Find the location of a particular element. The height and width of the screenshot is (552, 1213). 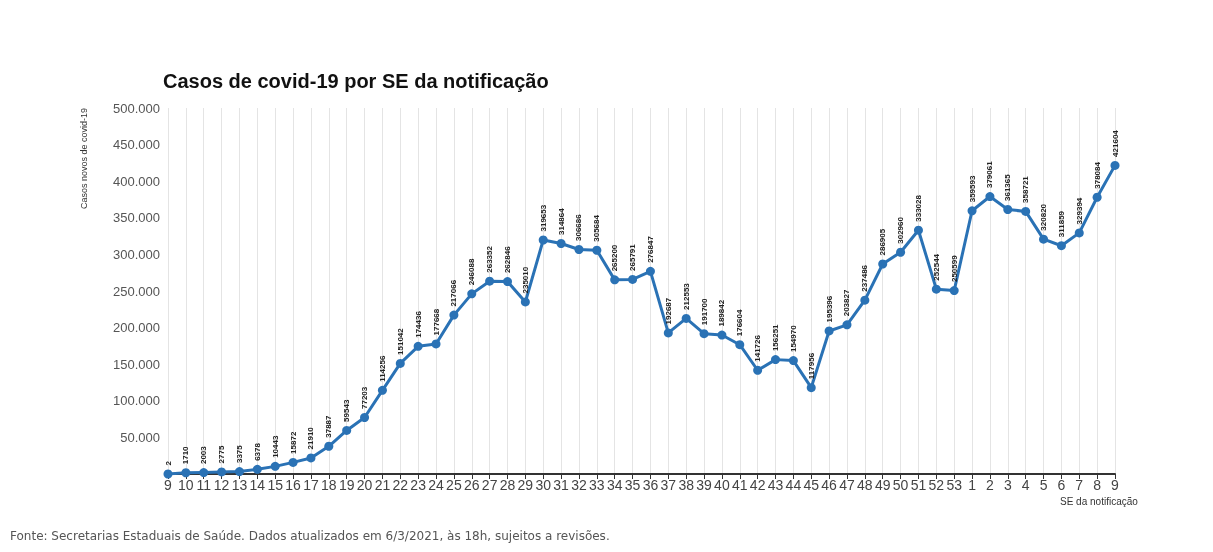

x-tick-label: 45 is located at coordinates (811, 485).